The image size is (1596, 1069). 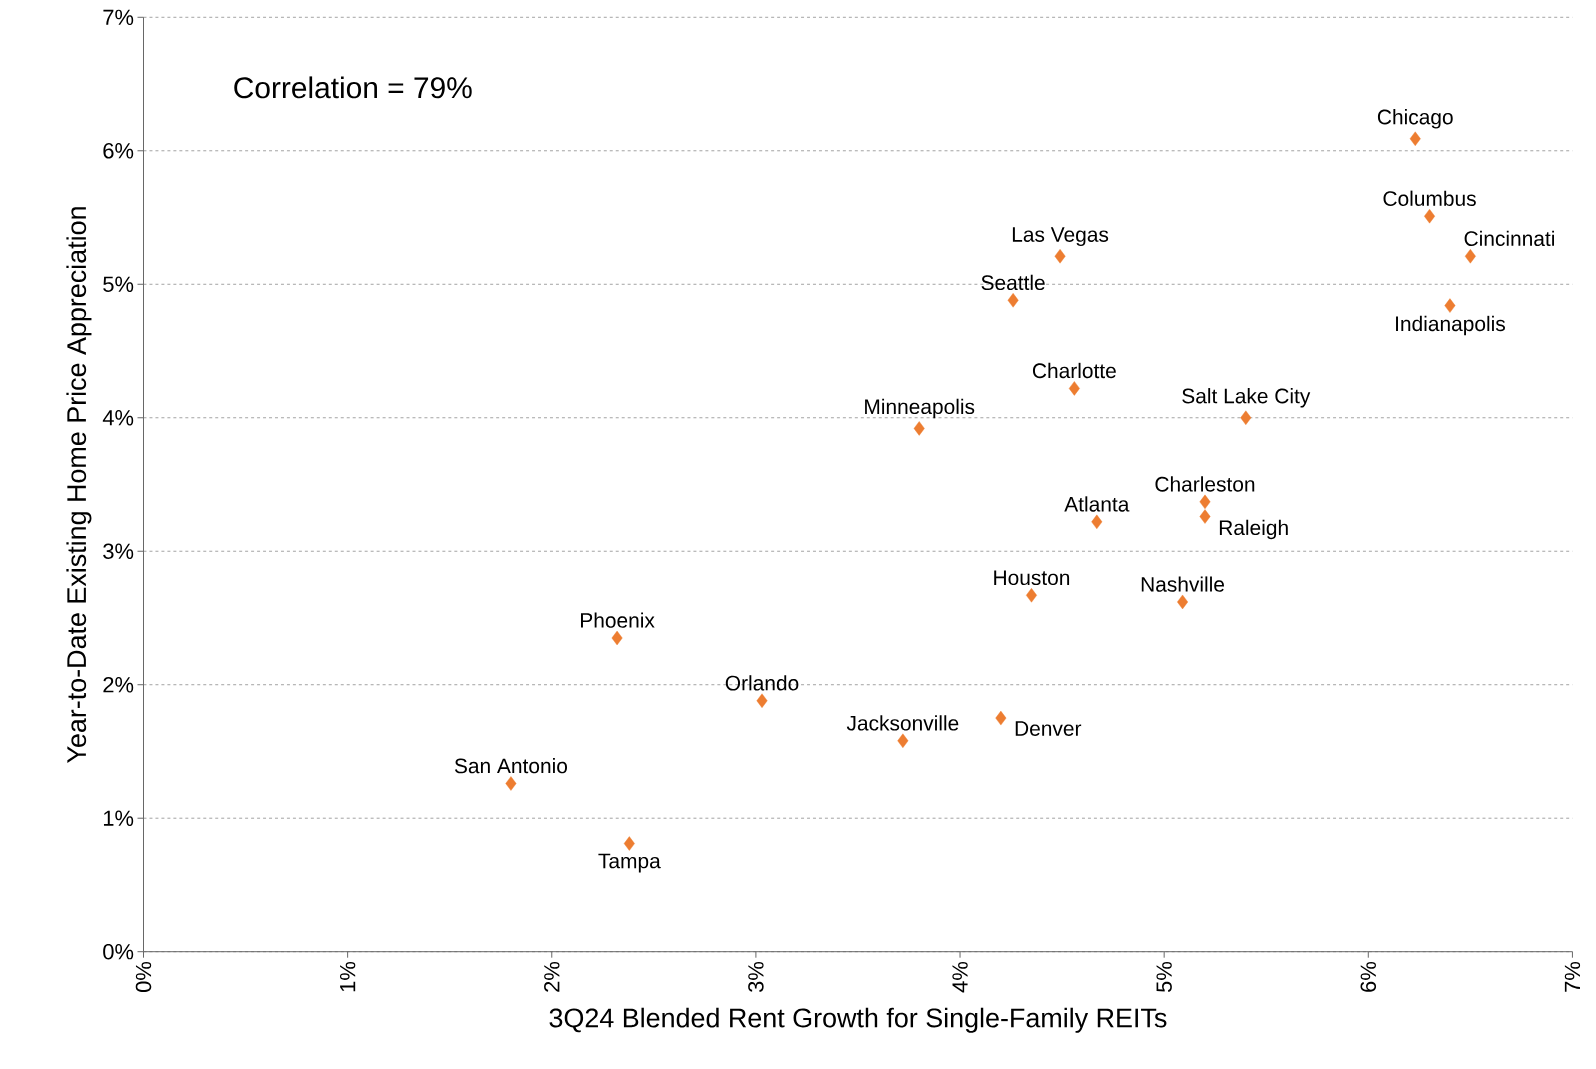 I want to click on annotation: Indianapolis, so click(x=1450, y=325).